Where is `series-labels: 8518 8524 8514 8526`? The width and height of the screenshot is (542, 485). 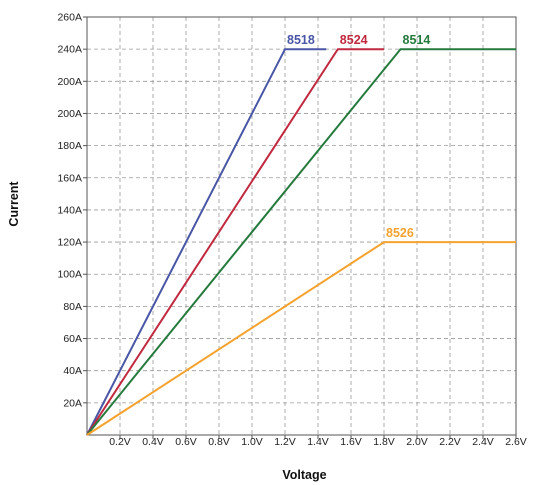 series-labels: 8518 8524 8514 8526 is located at coordinates (358, 136).